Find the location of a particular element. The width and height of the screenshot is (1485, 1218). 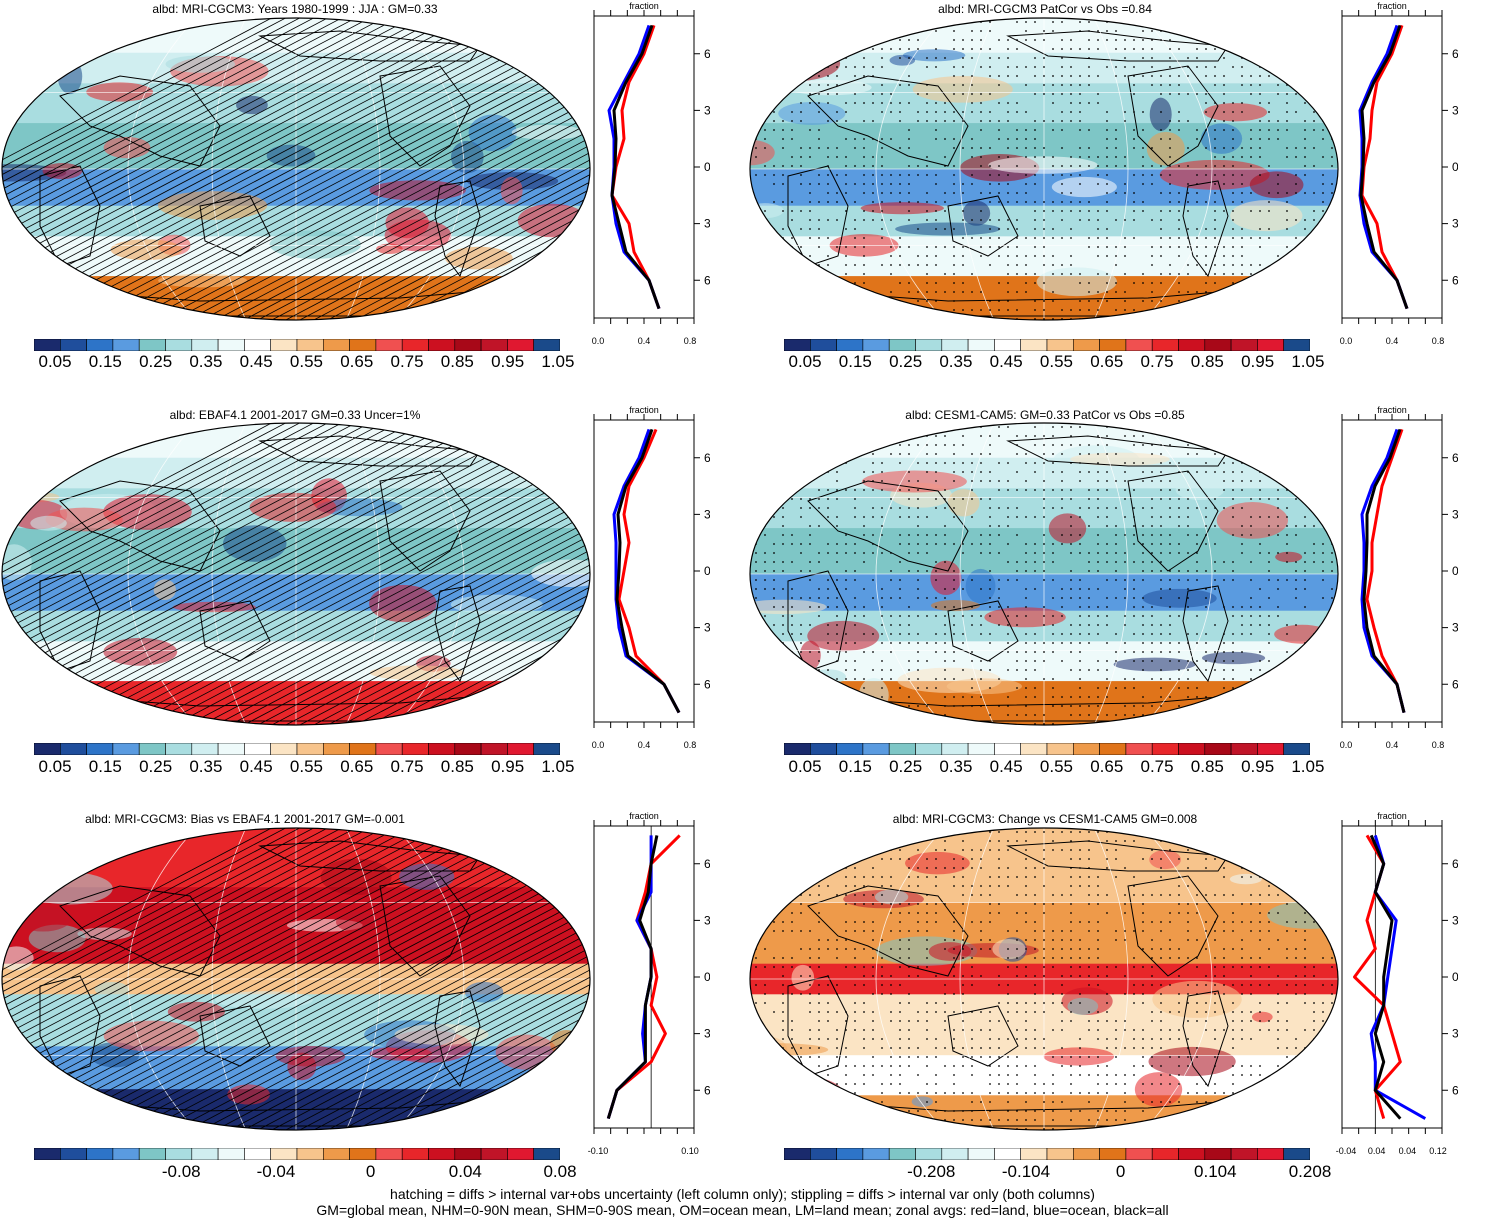

zonal-x-tick-label: 0.8 is located at coordinates (1438, 745).